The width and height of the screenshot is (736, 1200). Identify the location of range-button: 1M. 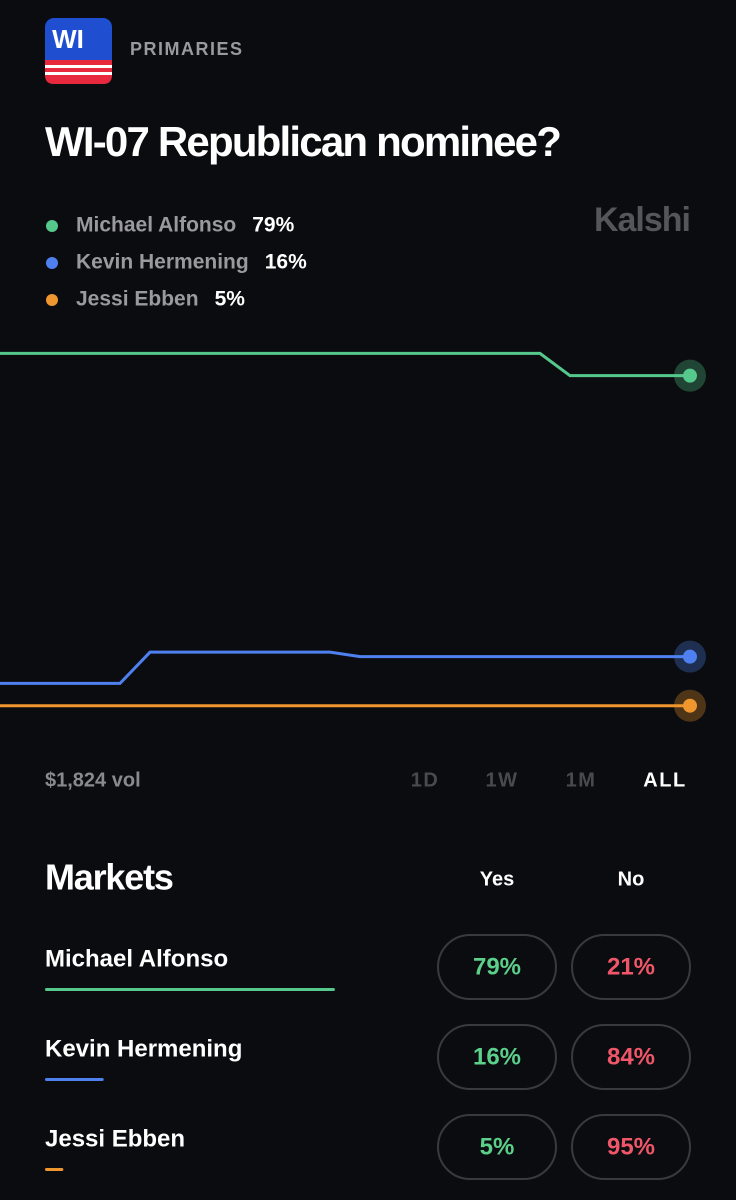
(581, 780).